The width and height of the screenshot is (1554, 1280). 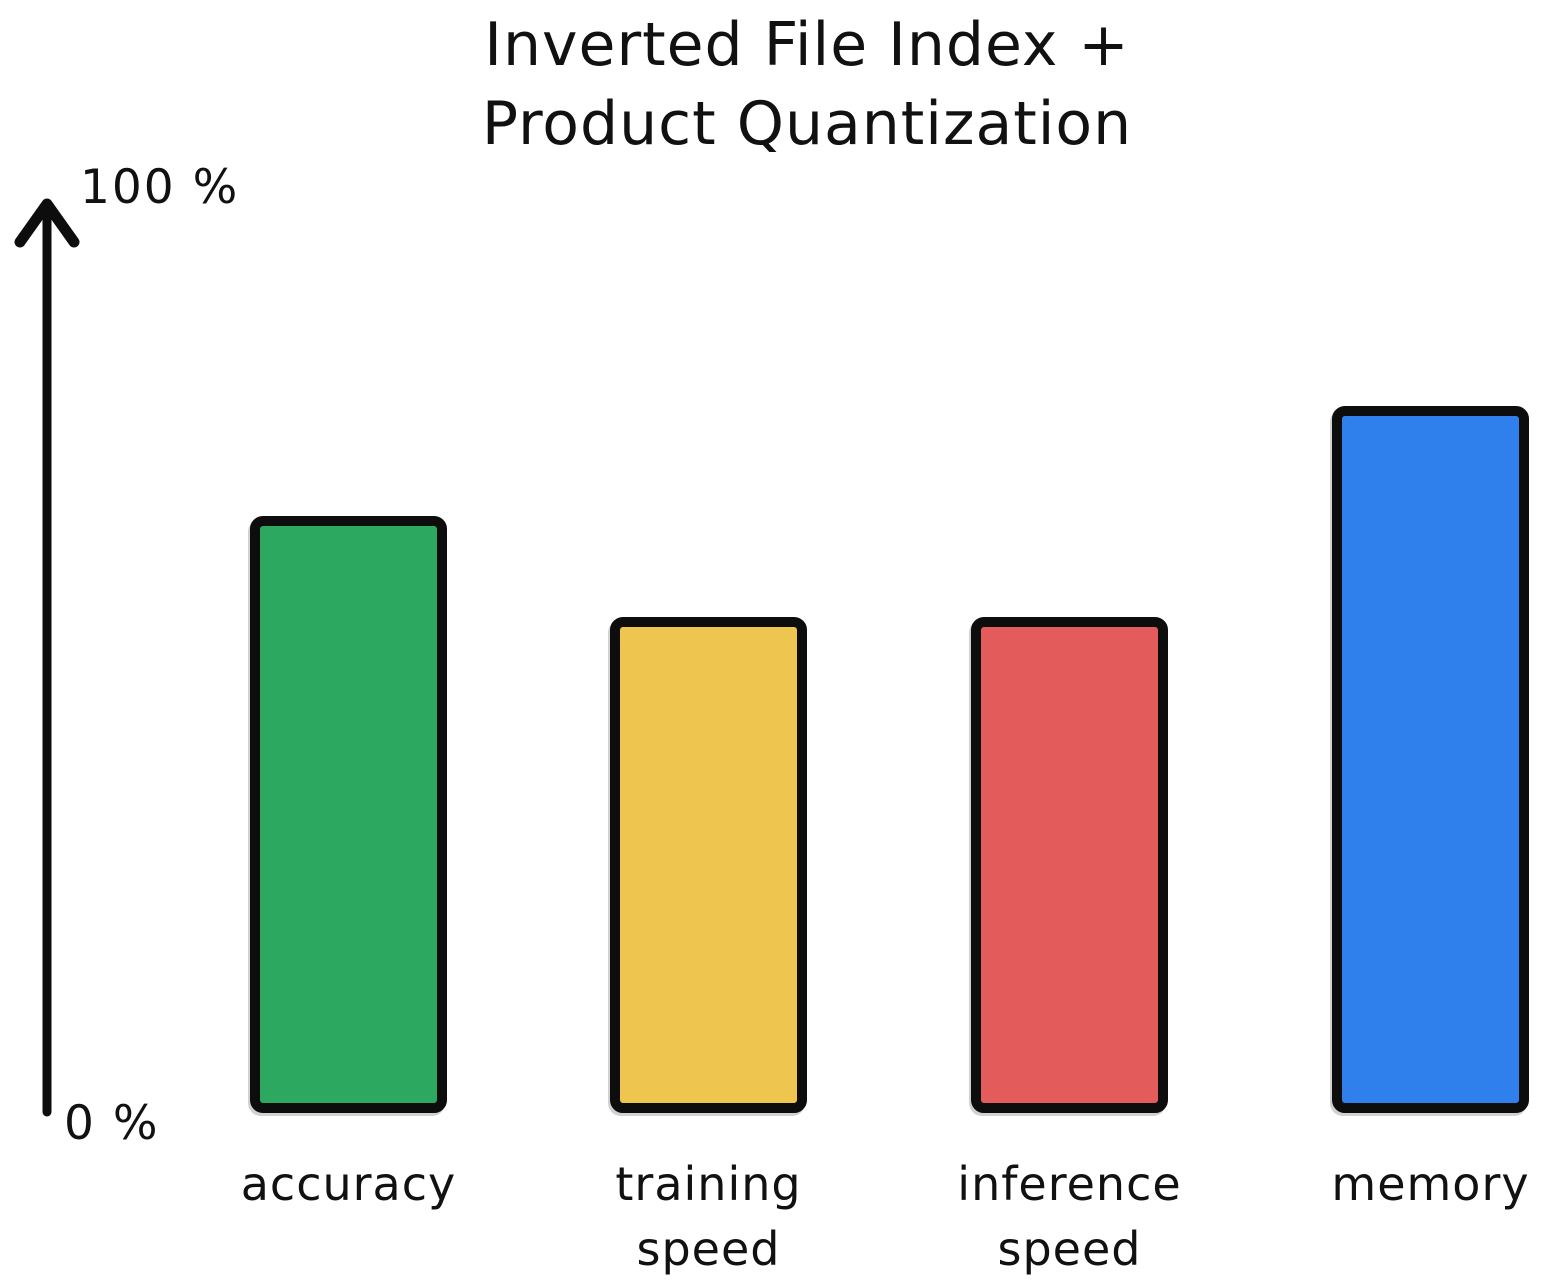 I want to click on category-label-inference-speed: inference speed, so click(x=1069, y=1217).